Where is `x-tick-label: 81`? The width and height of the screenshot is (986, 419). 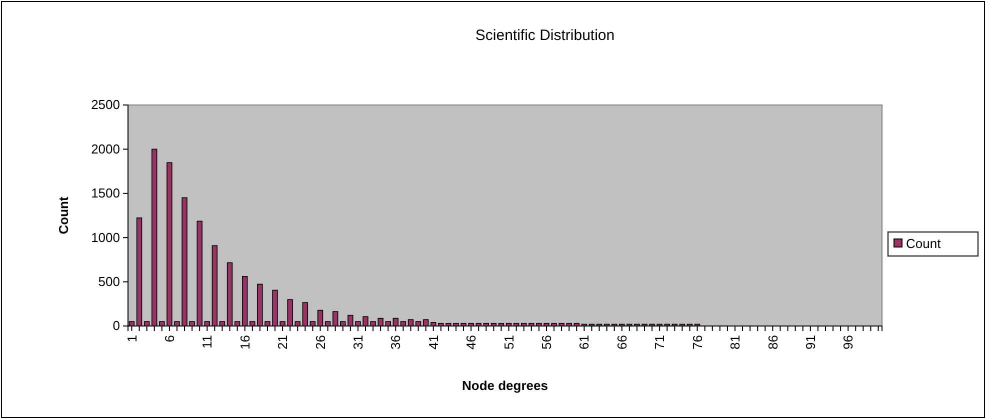 x-tick-label: 81 is located at coordinates (735, 342).